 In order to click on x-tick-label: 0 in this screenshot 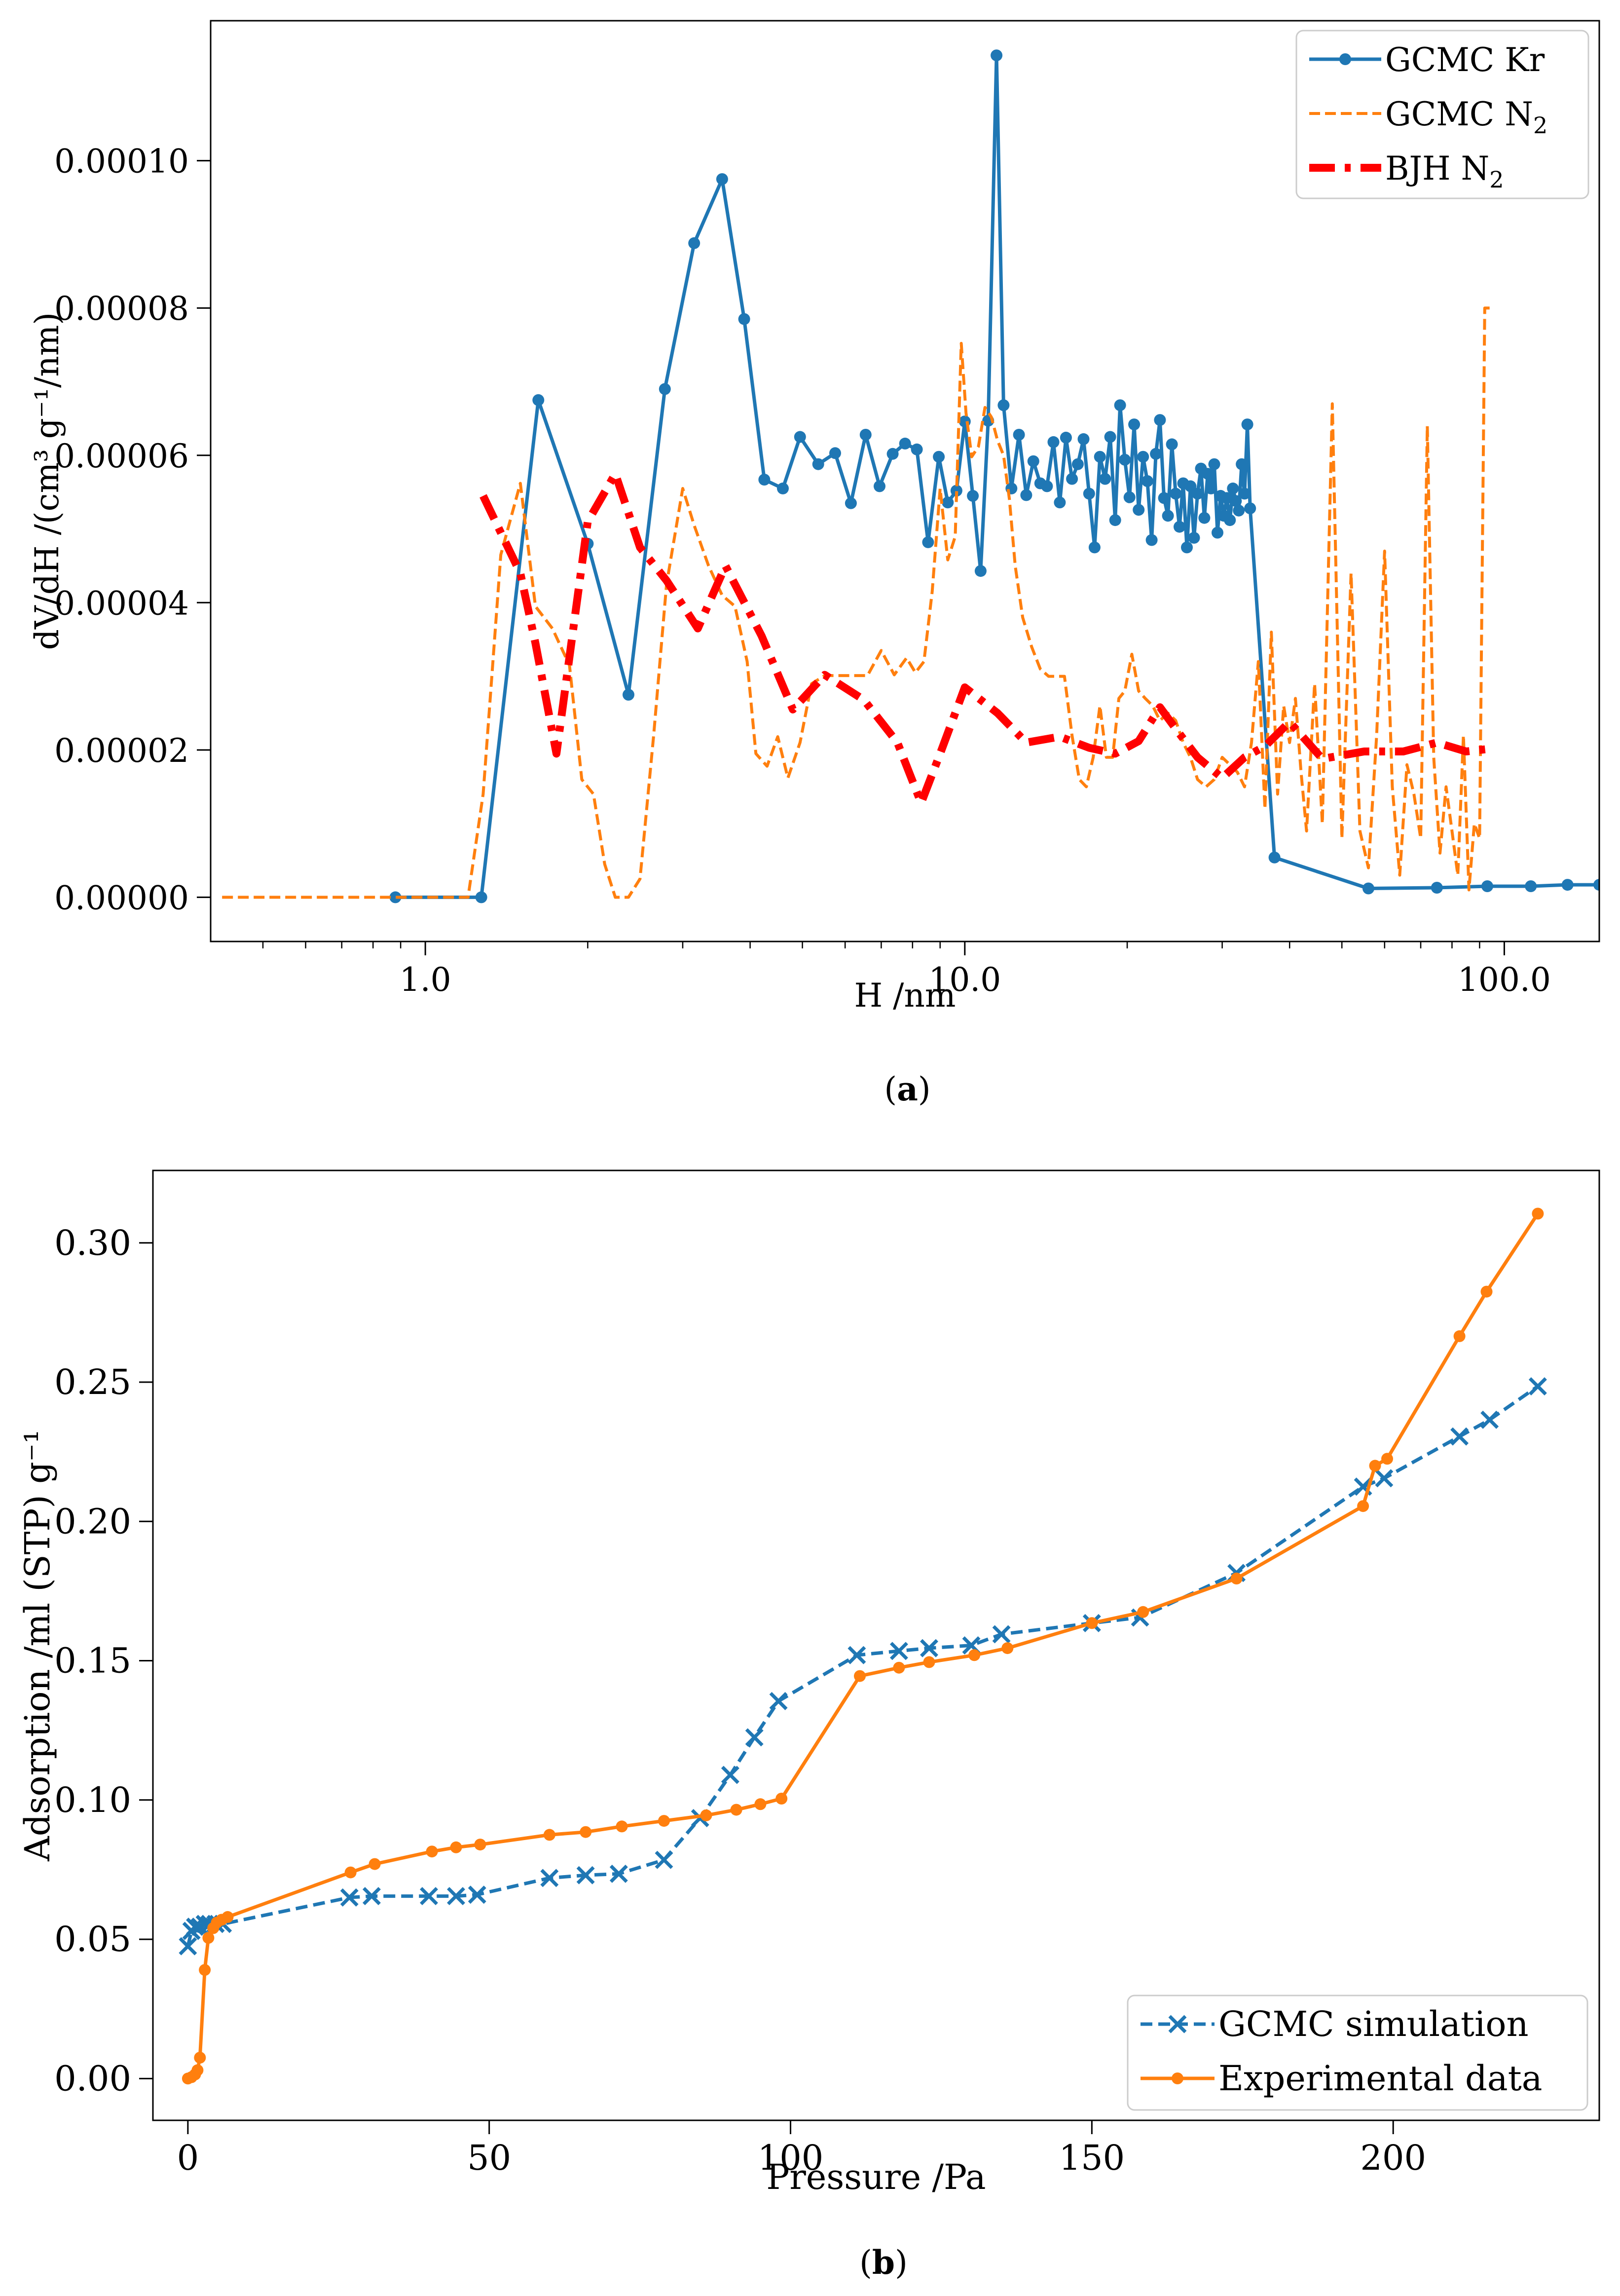, I will do `click(188, 2158)`.